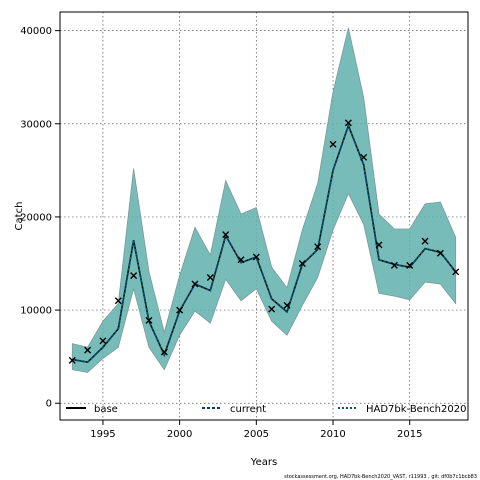 The width and height of the screenshot is (480, 480). Describe the element at coordinates (248, 409) in the screenshot. I see `legend-label-2: current` at that location.